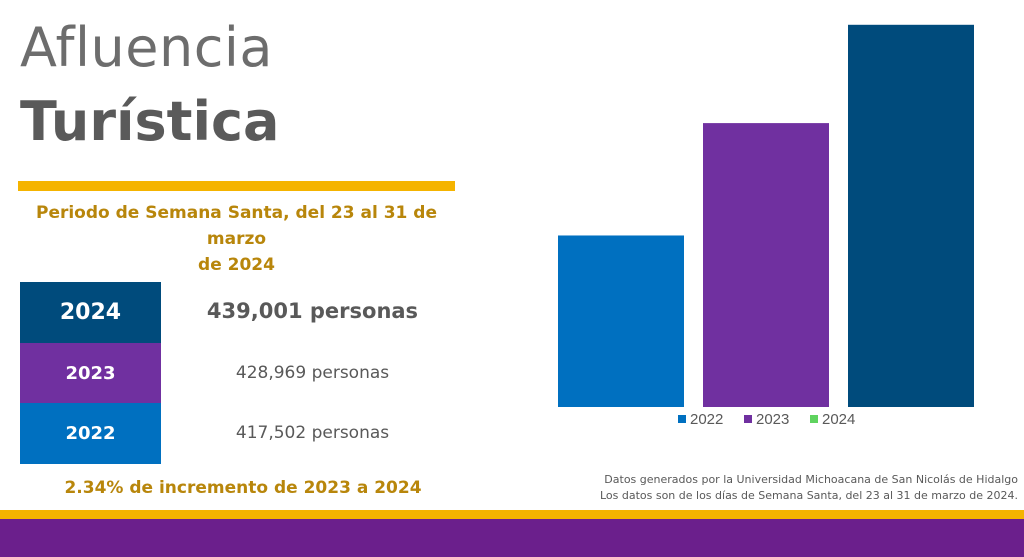 The height and width of the screenshot is (557, 1024). I want to click on title-divider, so click(236, 186).